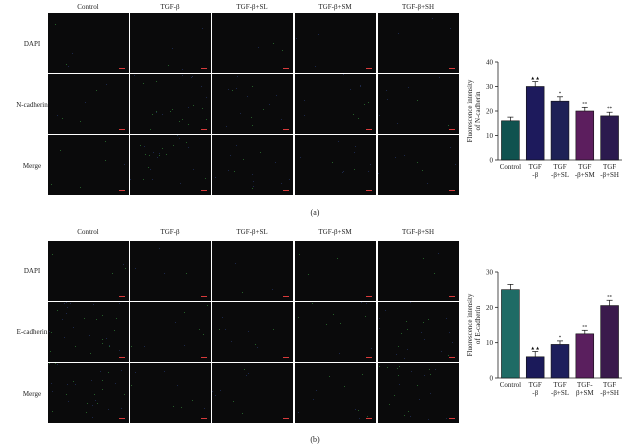 The image size is (627, 447). What do you see at coordinates (32, 332) in the screenshot?
I see `row-label-e-cadherin: E-cadherin` at bounding box center [32, 332].